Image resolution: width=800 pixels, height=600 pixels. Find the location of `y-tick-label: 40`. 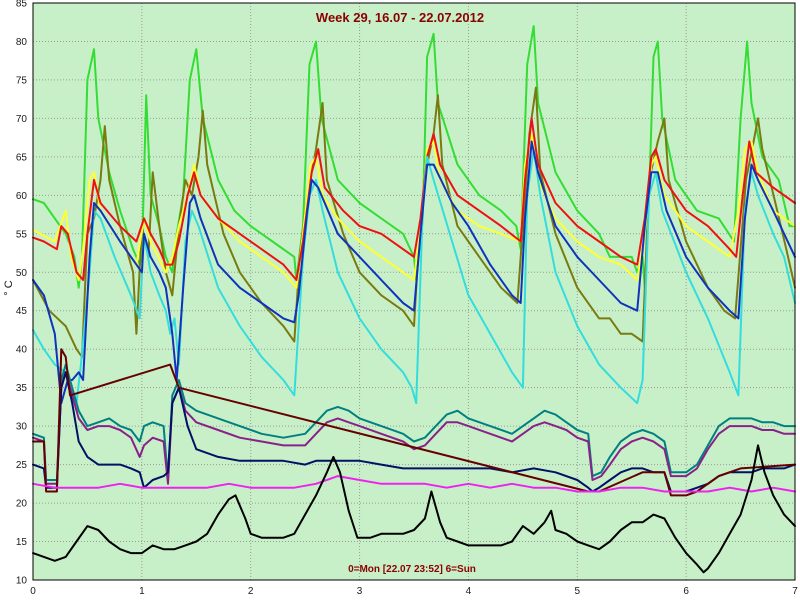

y-tick-label: 40 is located at coordinates (22, 350).